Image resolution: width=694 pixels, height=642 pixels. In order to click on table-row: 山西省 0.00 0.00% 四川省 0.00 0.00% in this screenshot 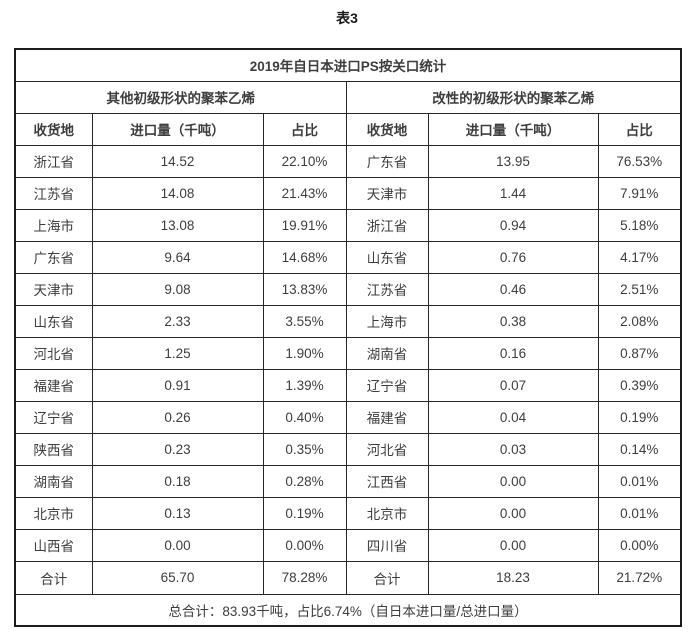, I will do `click(348, 545)`.